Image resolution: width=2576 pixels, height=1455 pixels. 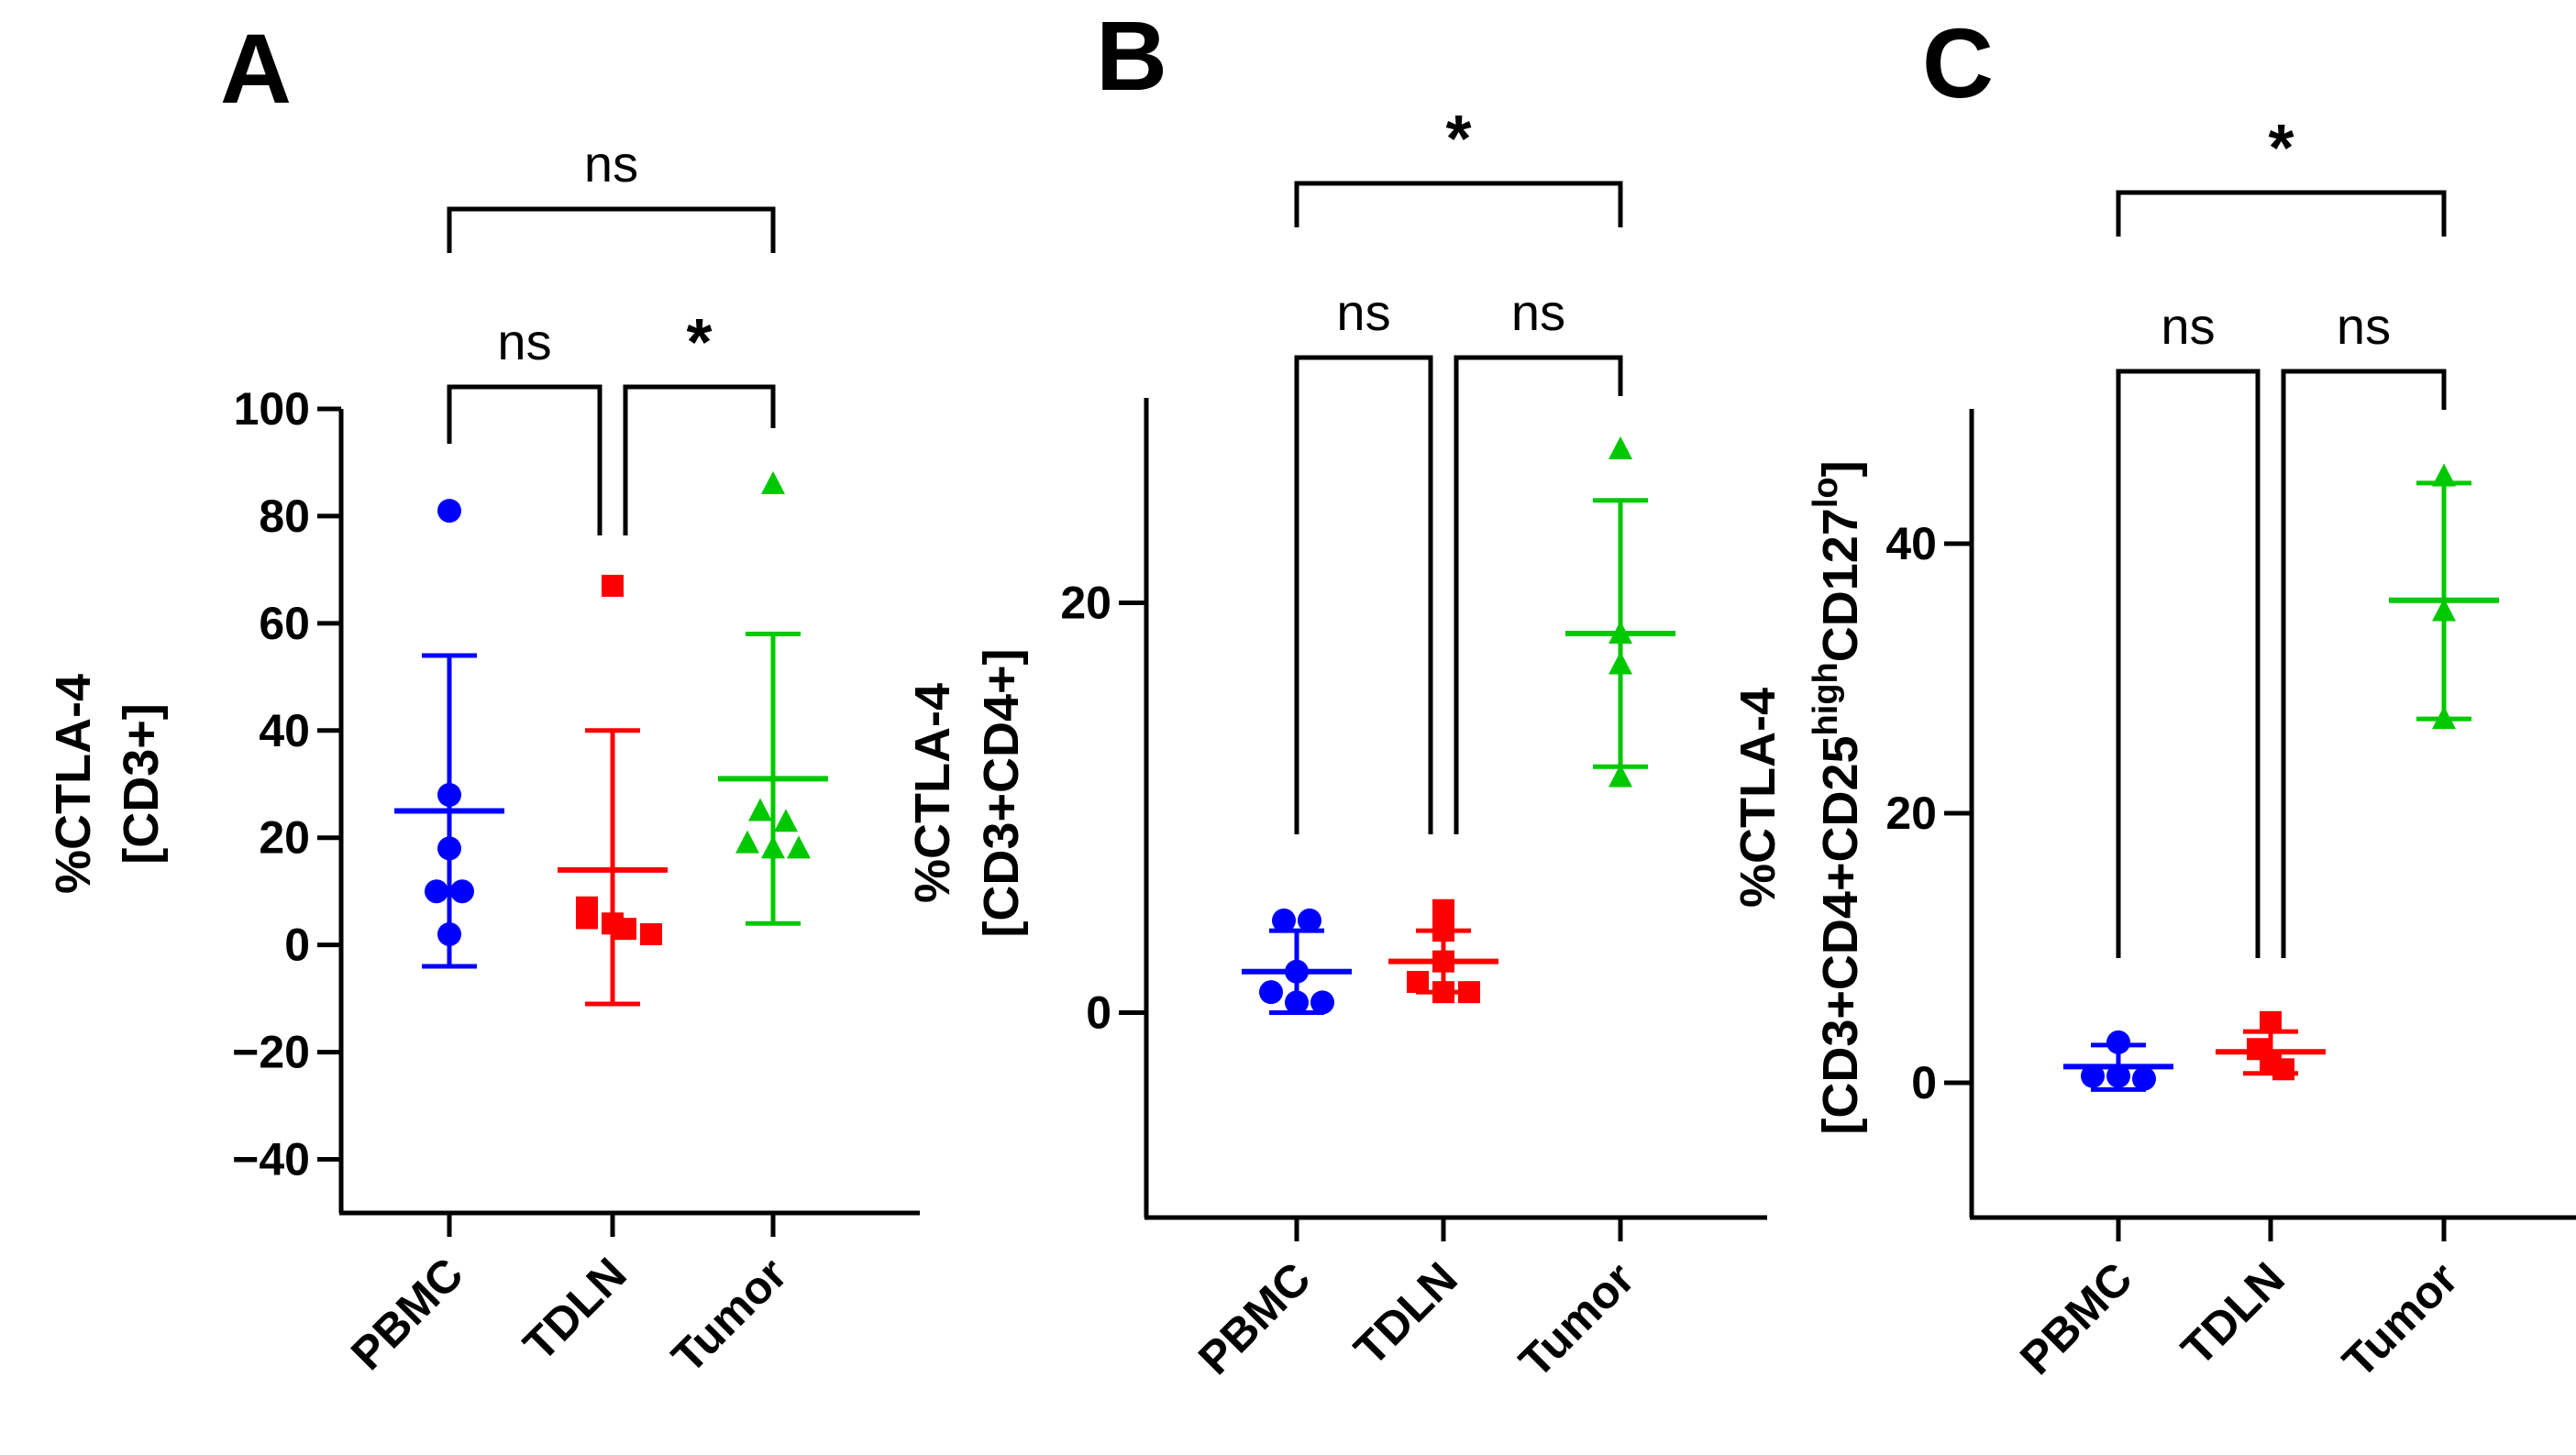 What do you see at coordinates (256, 68) in the screenshot?
I see `panel-letter: A` at bounding box center [256, 68].